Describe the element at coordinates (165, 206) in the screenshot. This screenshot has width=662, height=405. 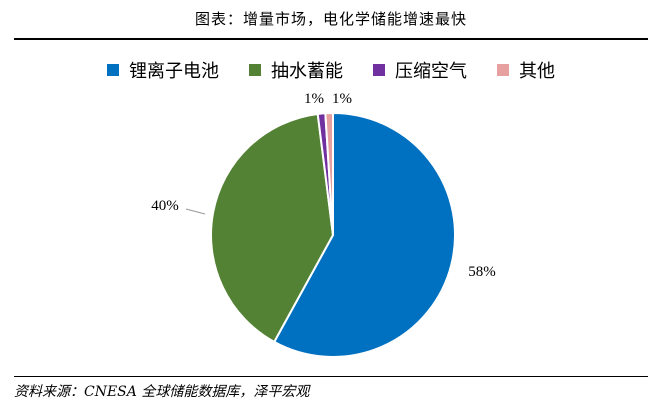
I see `data-label-1: 40%` at that location.